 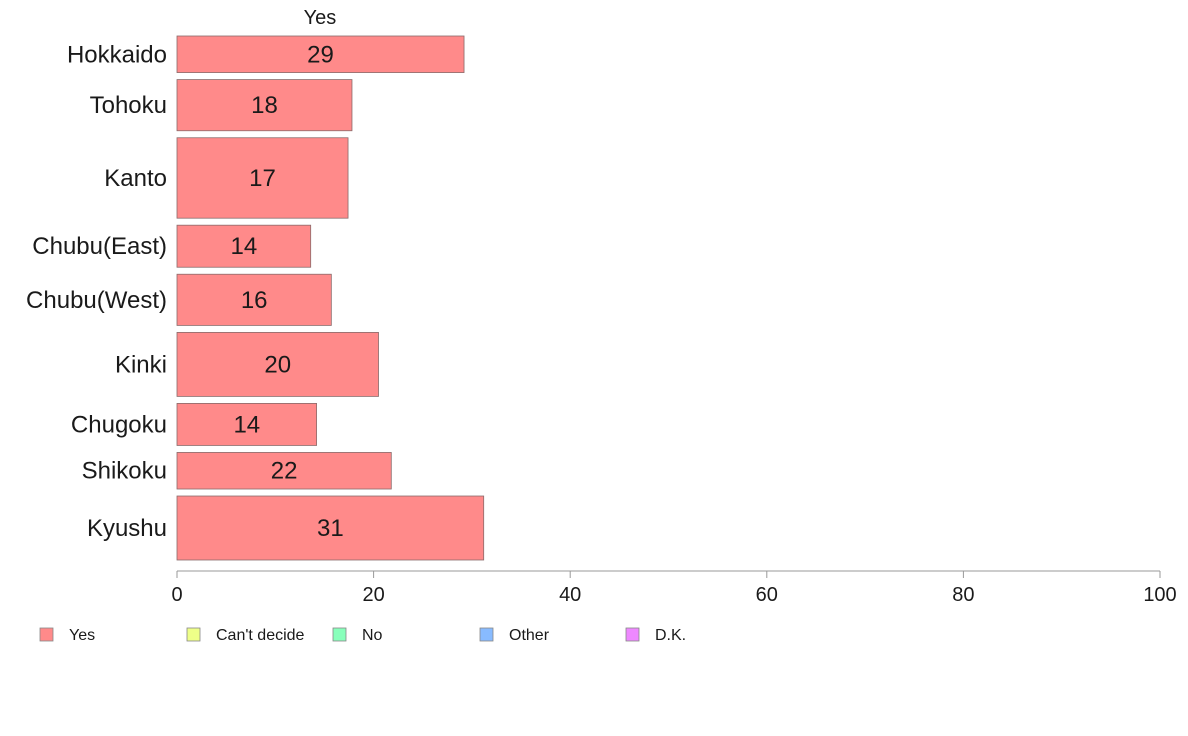 I want to click on x-tick-label: 60, so click(x=767, y=595).